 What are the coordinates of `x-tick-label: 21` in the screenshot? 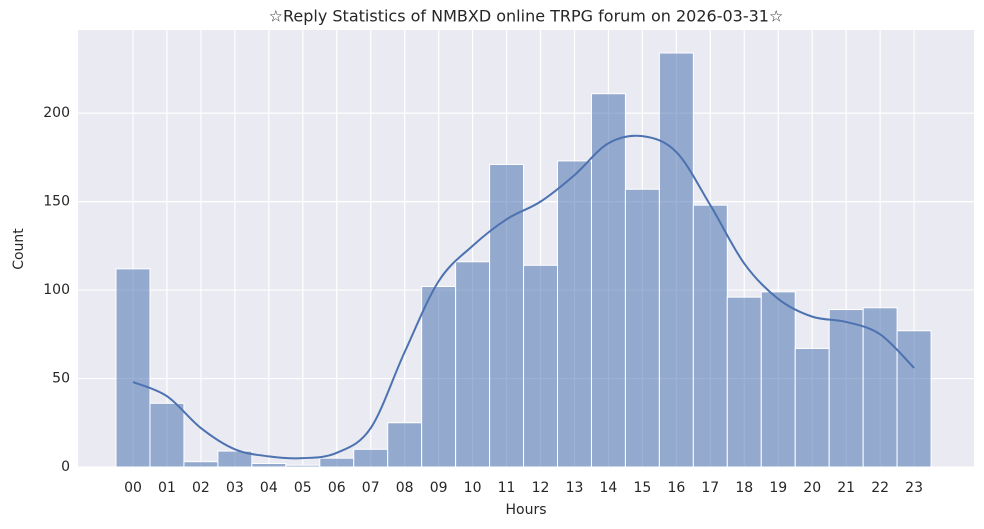 It's located at (846, 488).